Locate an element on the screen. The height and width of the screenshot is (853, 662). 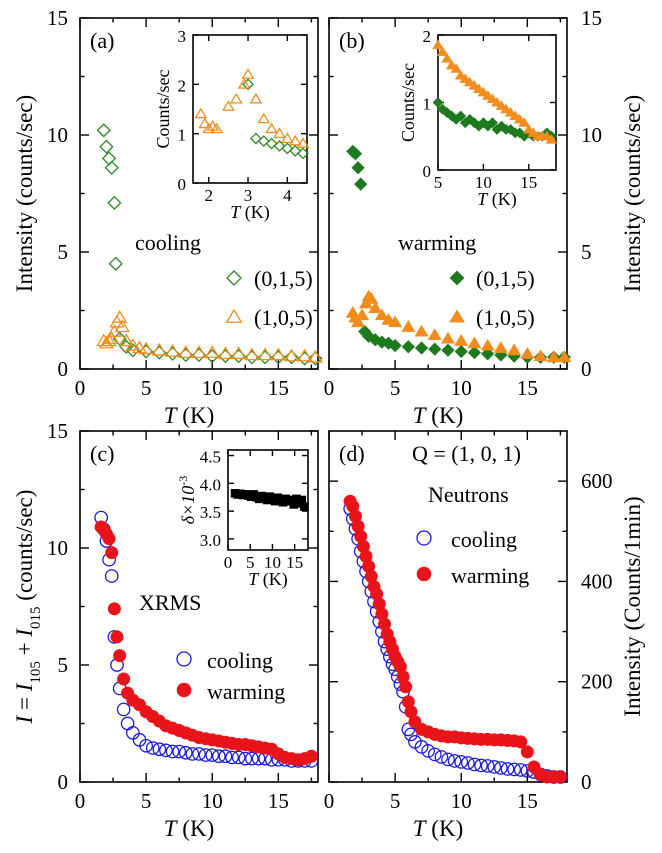
legend-marker is located at coordinates (457, 278).